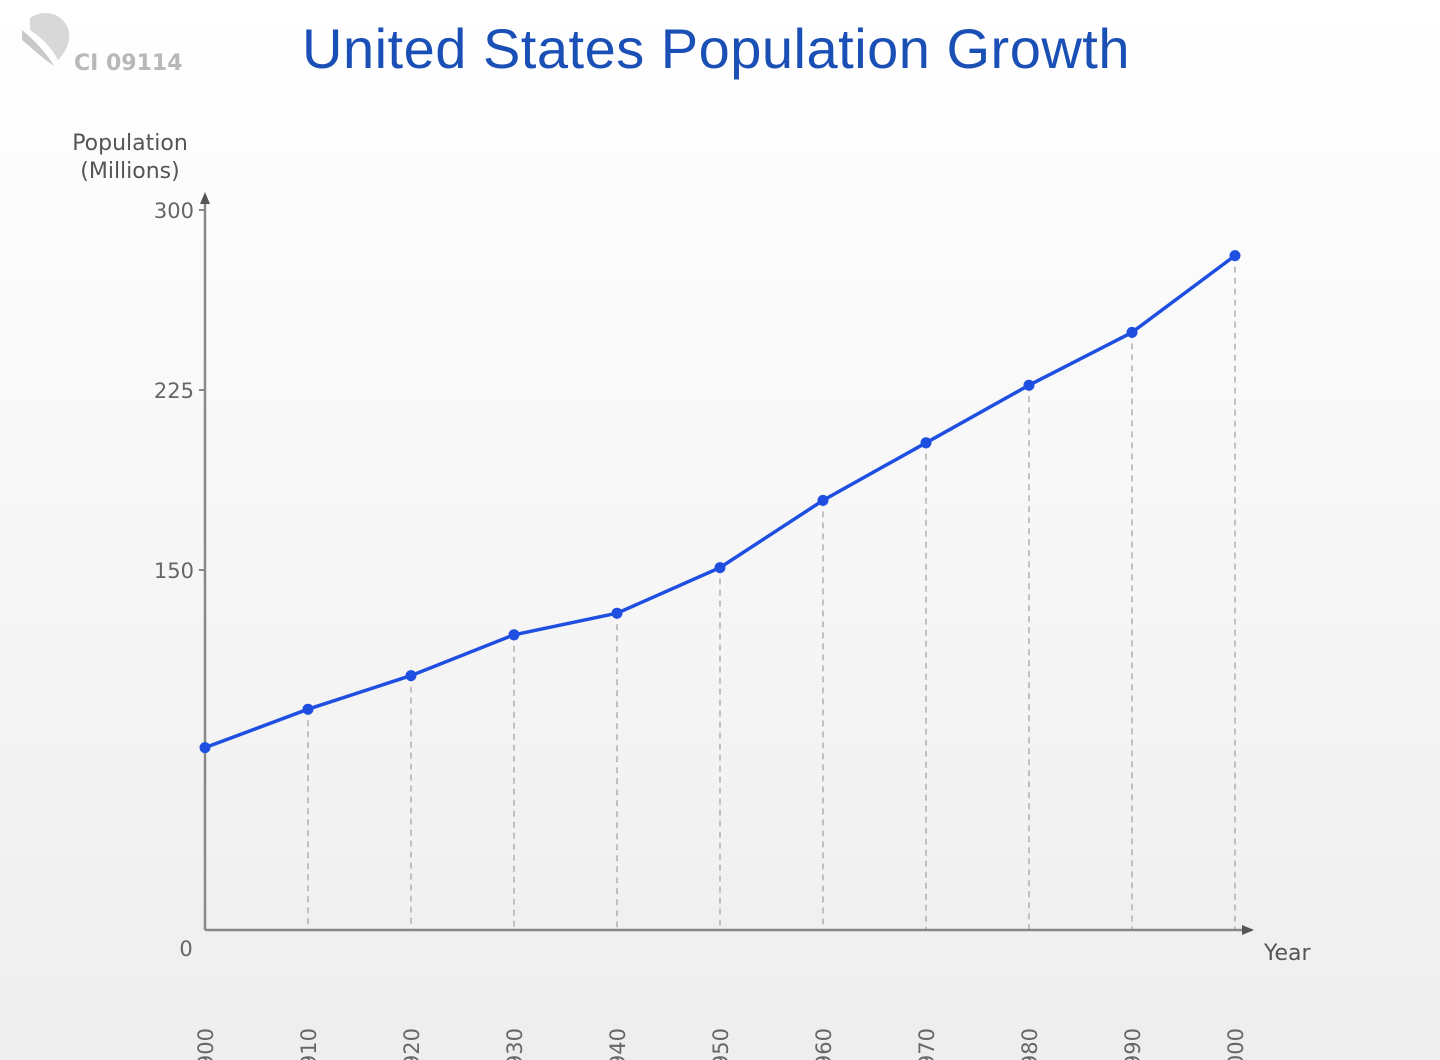  What do you see at coordinates (129, 171) in the screenshot?
I see `y-axis-label-line: (Millions)` at bounding box center [129, 171].